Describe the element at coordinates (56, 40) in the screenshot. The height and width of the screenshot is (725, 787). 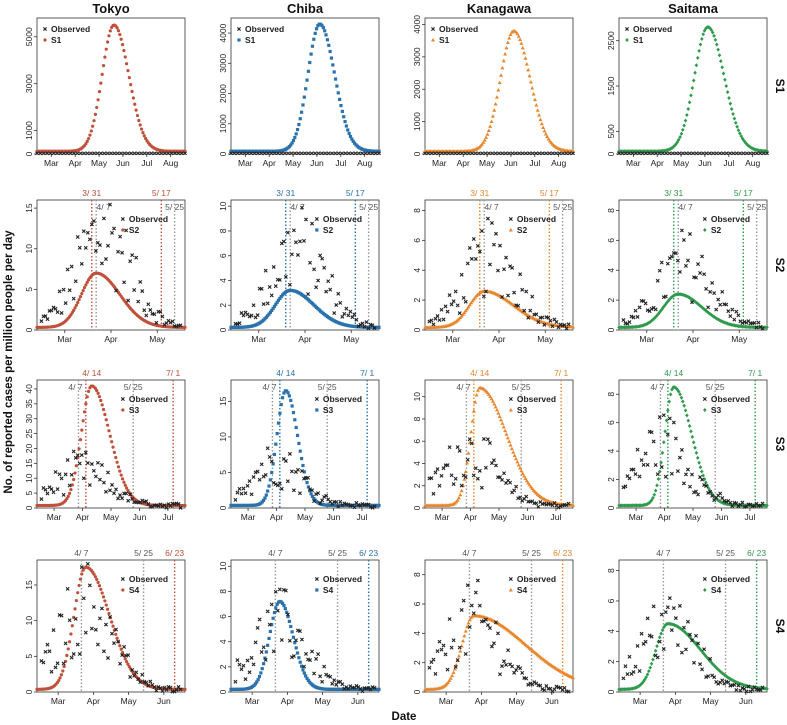
I see `legend-series-label: S1` at that location.